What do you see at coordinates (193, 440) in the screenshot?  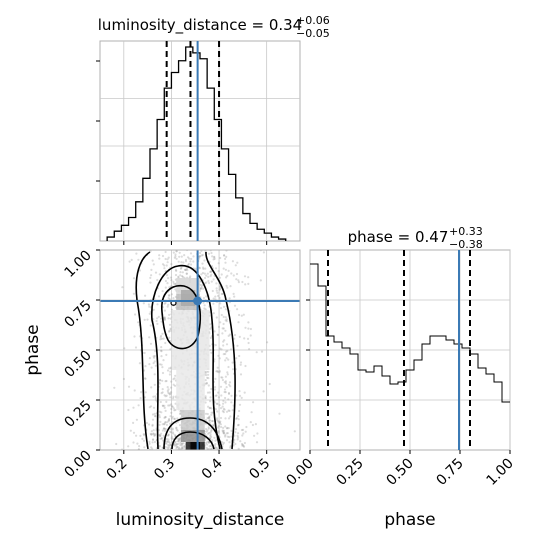 I see `contour-inner-bottom` at bounding box center [193, 440].